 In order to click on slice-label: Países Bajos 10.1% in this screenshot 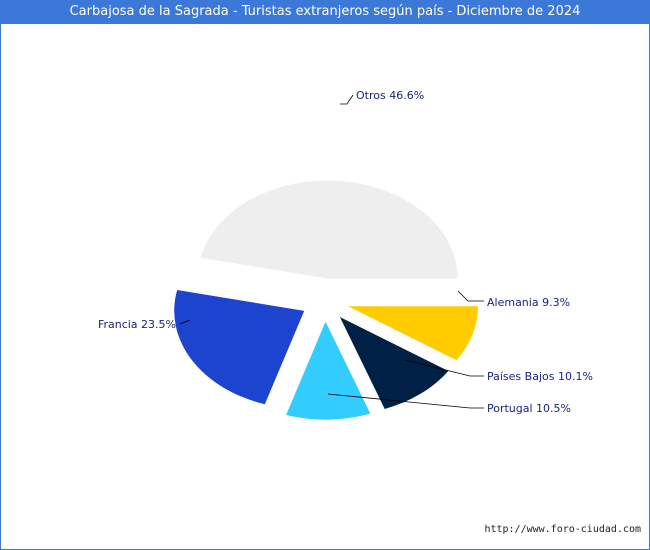, I will do `click(540, 376)`.